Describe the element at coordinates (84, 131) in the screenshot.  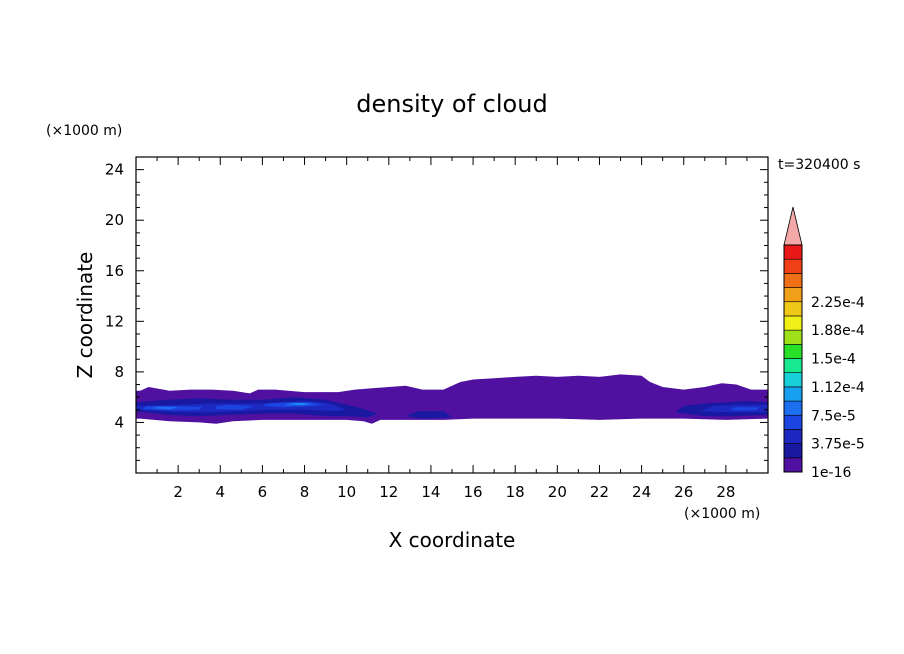
I see `y-unit-label: (×1000 m)` at that location.